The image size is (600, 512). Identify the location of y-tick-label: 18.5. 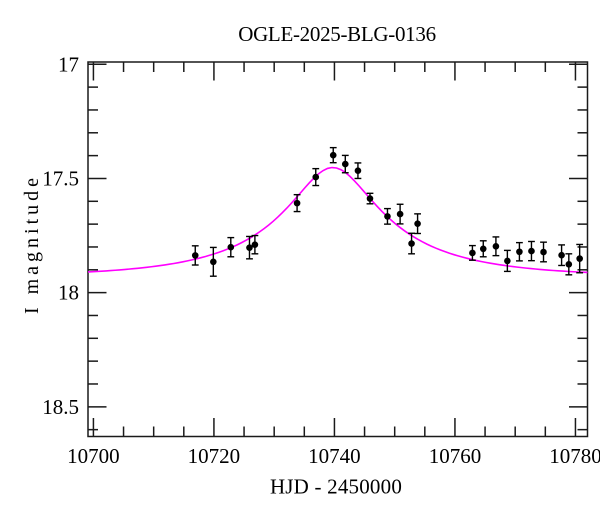
(60, 407).